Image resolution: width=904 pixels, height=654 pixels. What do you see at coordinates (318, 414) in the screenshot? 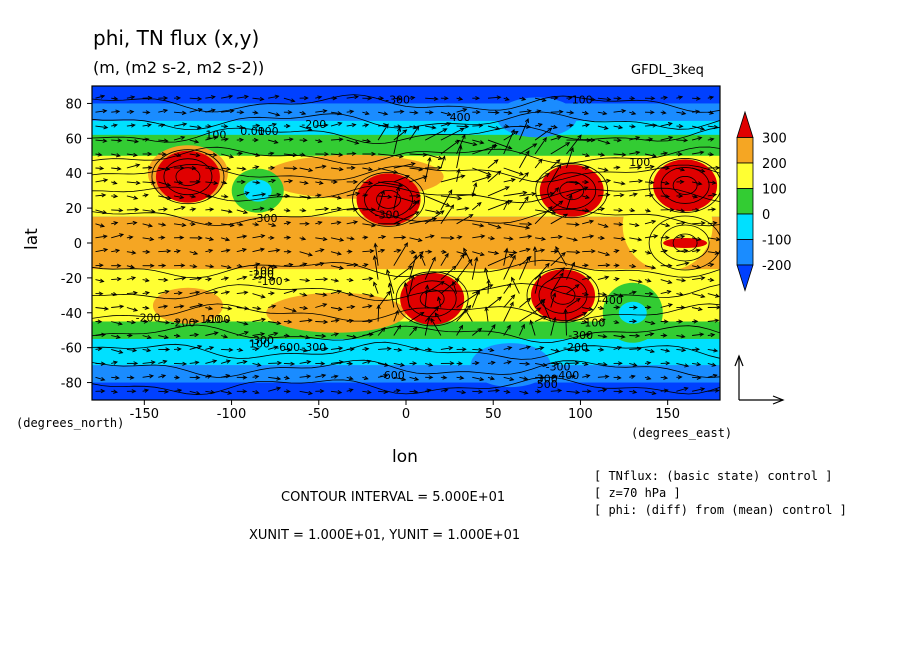
I see `x-tick-label: -50` at bounding box center [318, 414].